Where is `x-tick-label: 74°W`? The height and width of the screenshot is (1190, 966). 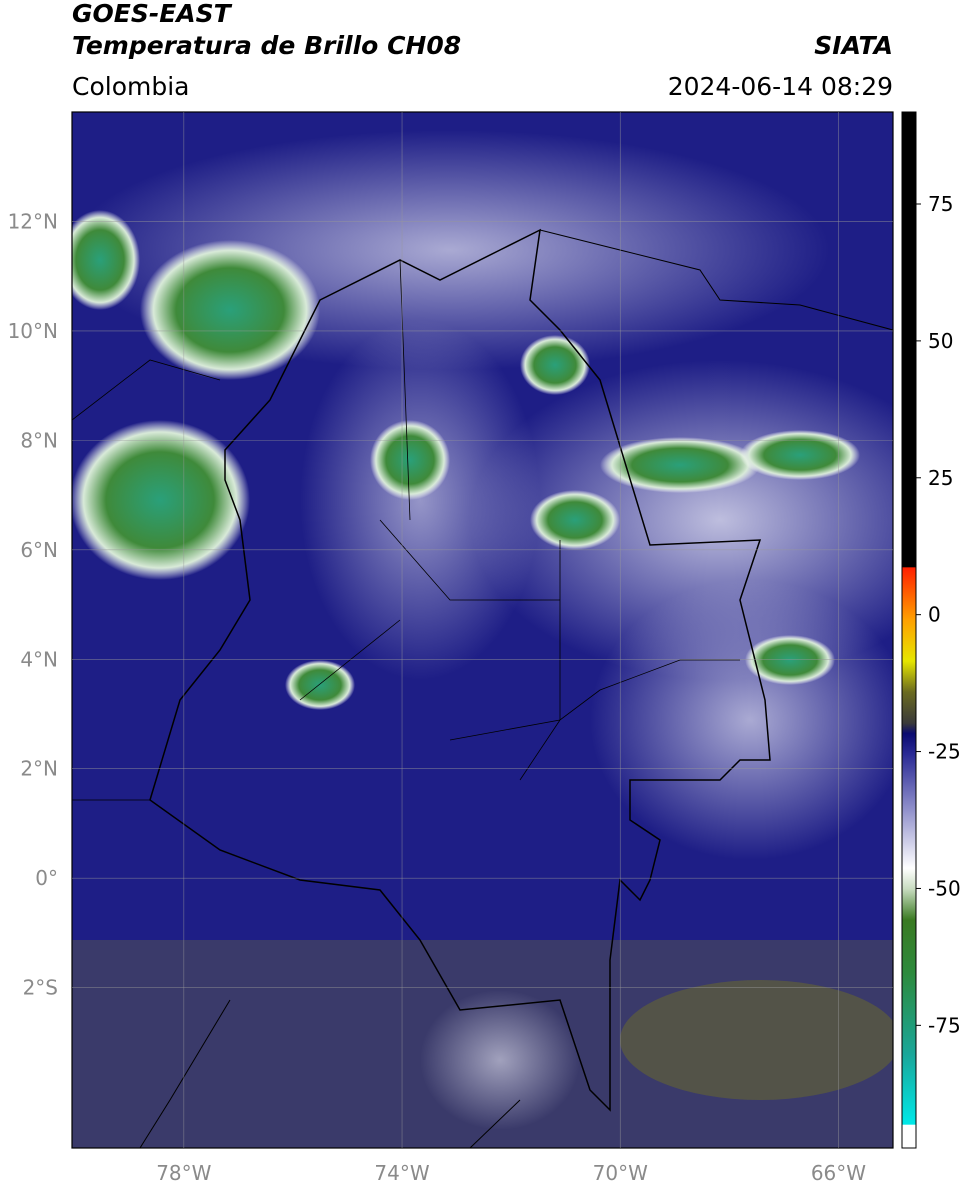
x-tick-label: 74°W is located at coordinates (401, 1173).